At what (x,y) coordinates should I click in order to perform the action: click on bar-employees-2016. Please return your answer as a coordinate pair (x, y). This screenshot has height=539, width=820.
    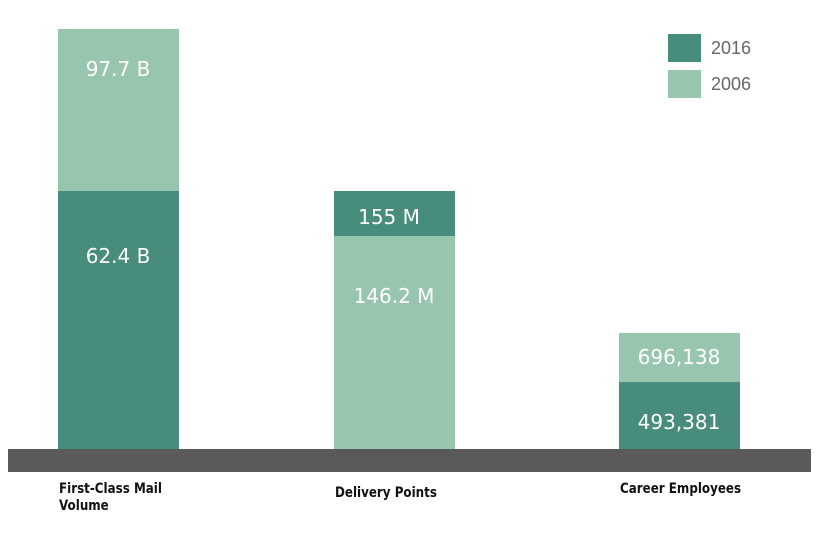
    Looking at the image, I should click on (679, 416).